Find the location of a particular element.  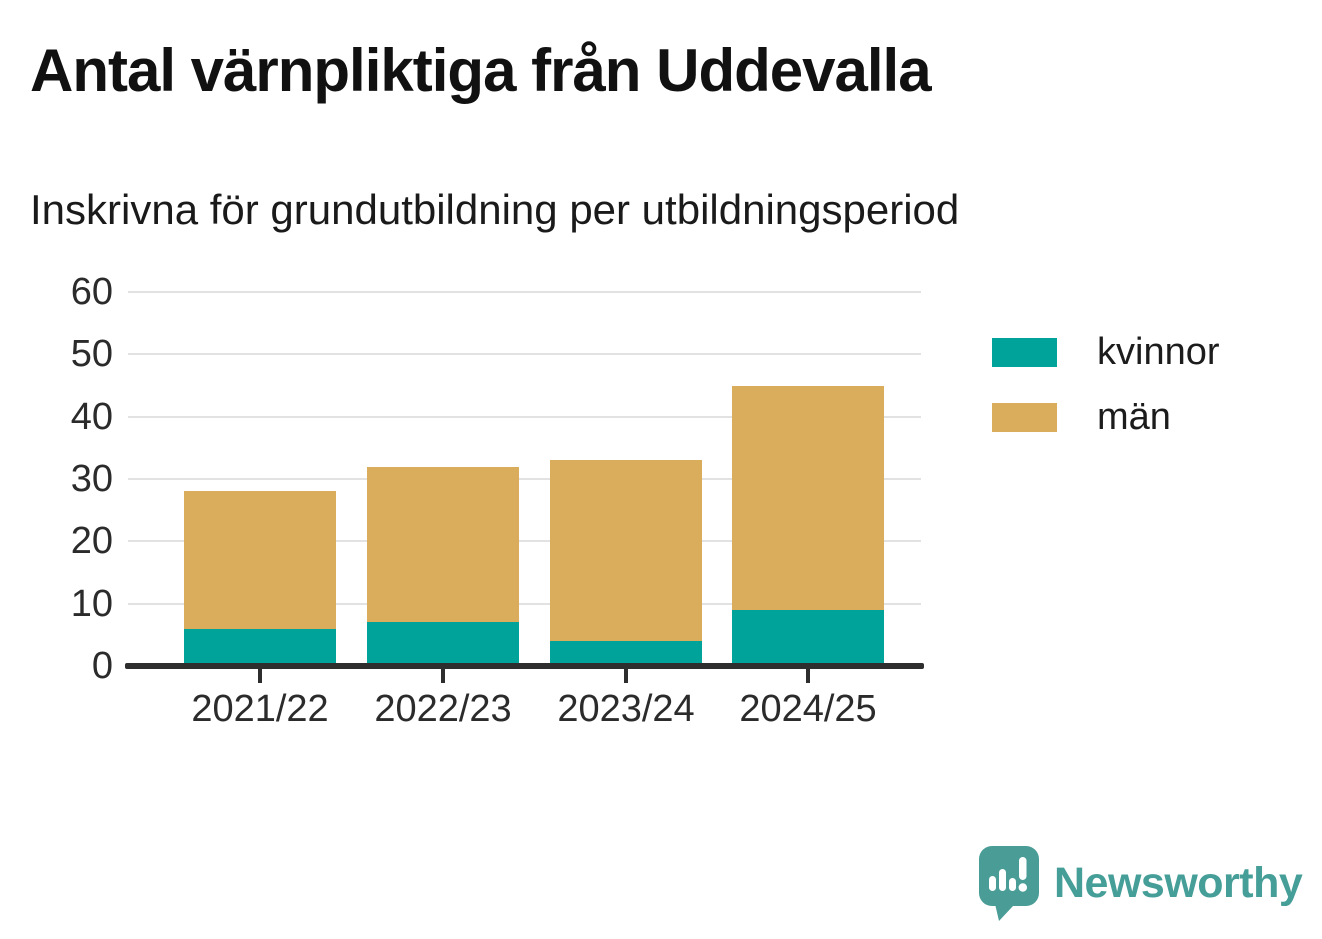

x-tick-2023/24 is located at coordinates (626, 676).